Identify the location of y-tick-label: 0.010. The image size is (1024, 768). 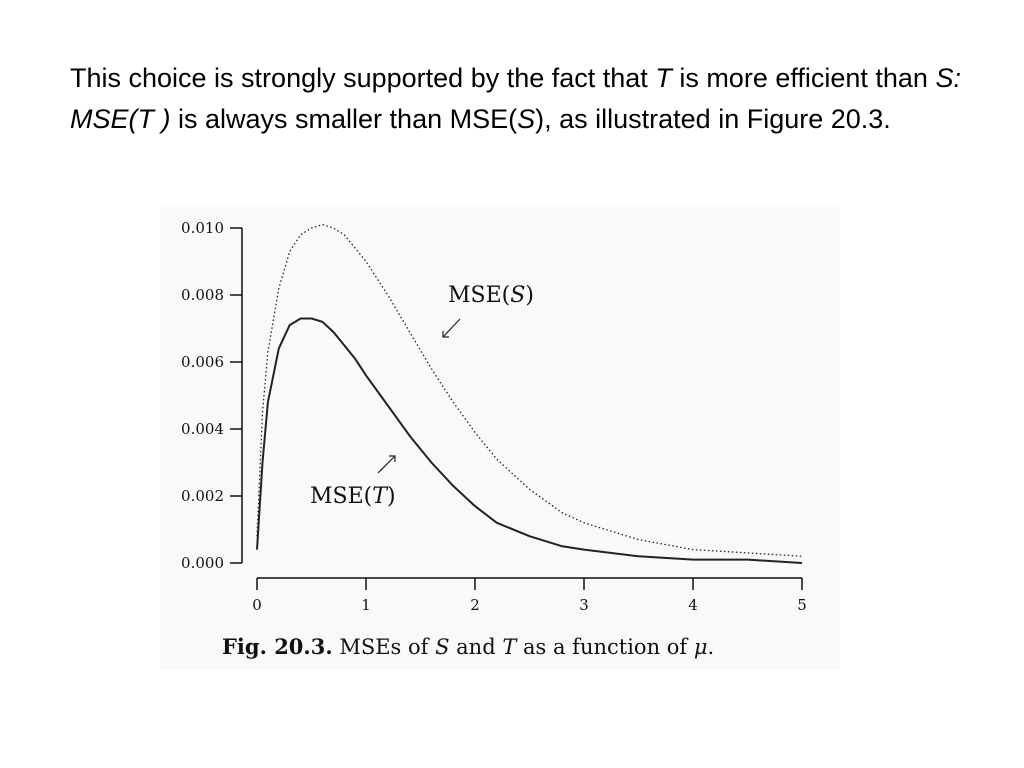
(202, 228).